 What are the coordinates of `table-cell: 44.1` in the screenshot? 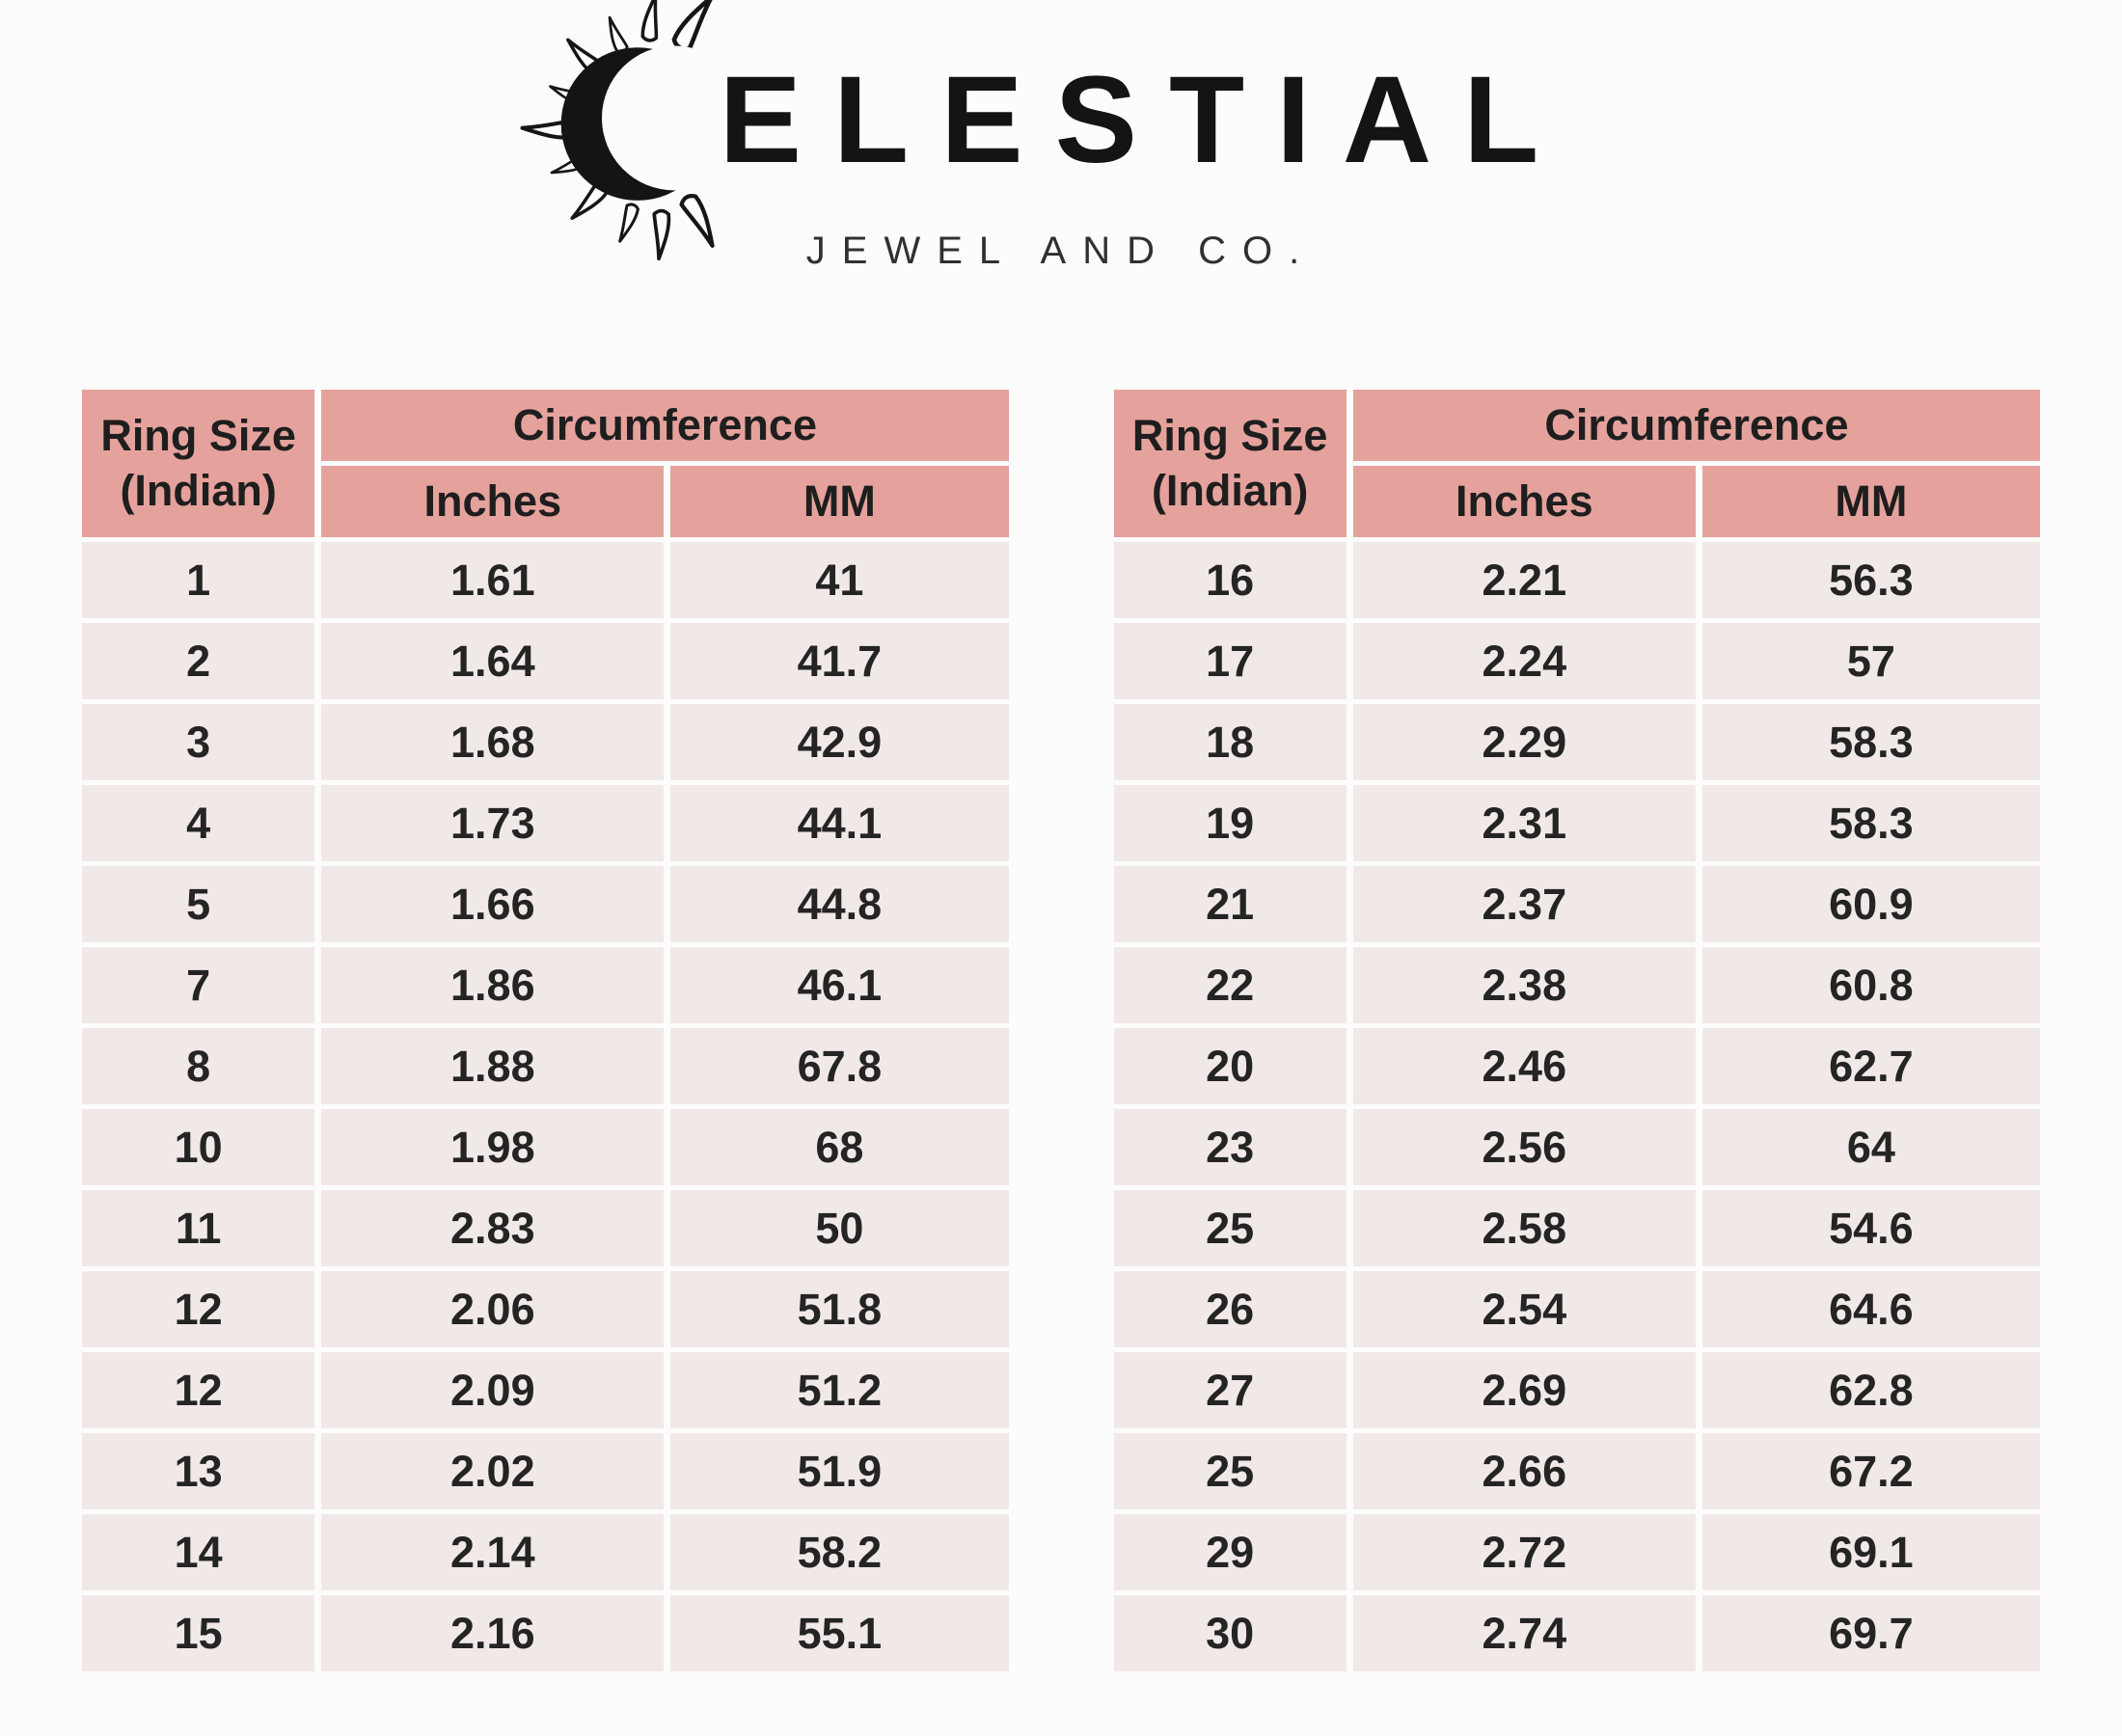 It's located at (840, 823).